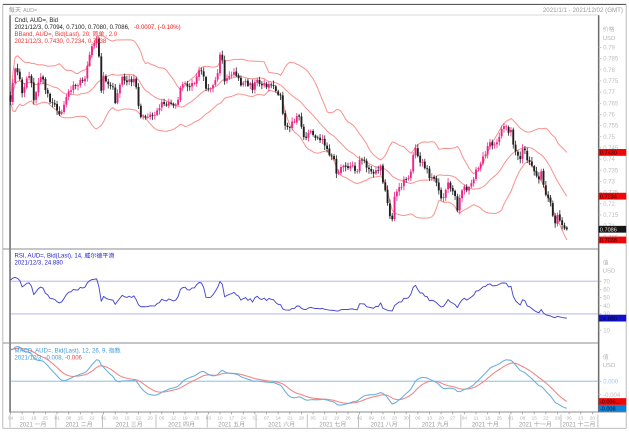 This screenshot has height=441, width=629. What do you see at coordinates (611, 171) in the screenshot?
I see `svg-text: 0.735` at bounding box center [611, 171].